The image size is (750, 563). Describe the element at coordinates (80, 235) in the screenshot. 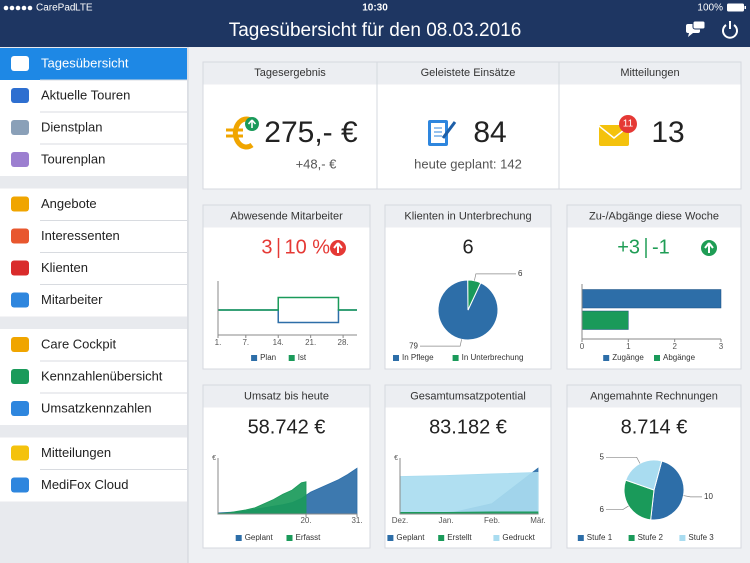

I see `menu-label: Interessenten` at that location.